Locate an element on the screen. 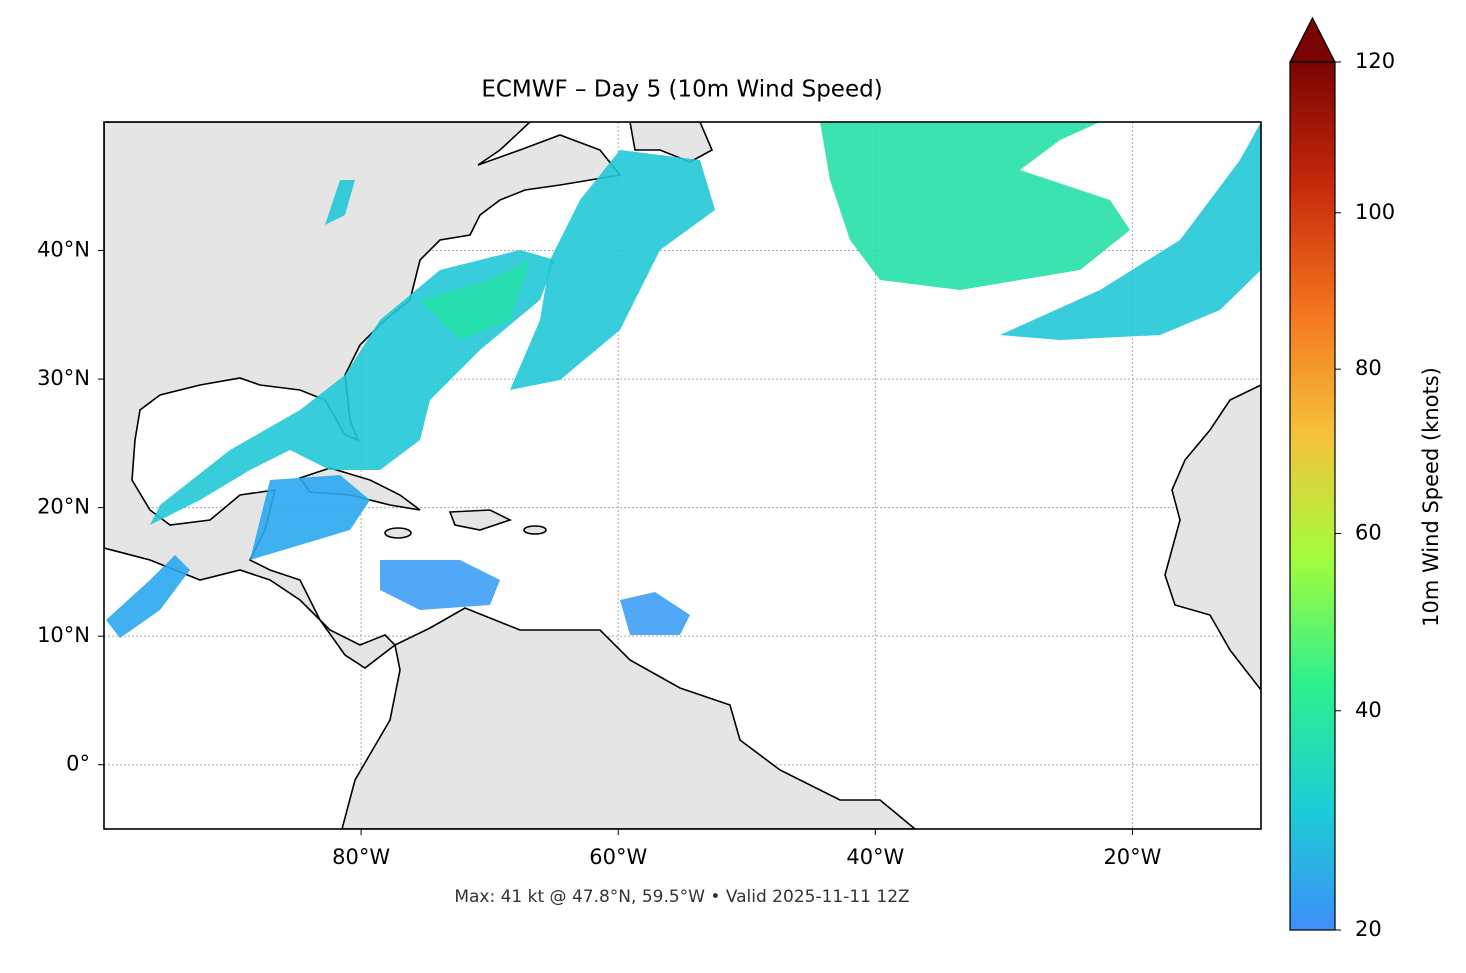 The height and width of the screenshot is (973, 1466). colorbar-tick-label: 60 is located at coordinates (1368, 532).